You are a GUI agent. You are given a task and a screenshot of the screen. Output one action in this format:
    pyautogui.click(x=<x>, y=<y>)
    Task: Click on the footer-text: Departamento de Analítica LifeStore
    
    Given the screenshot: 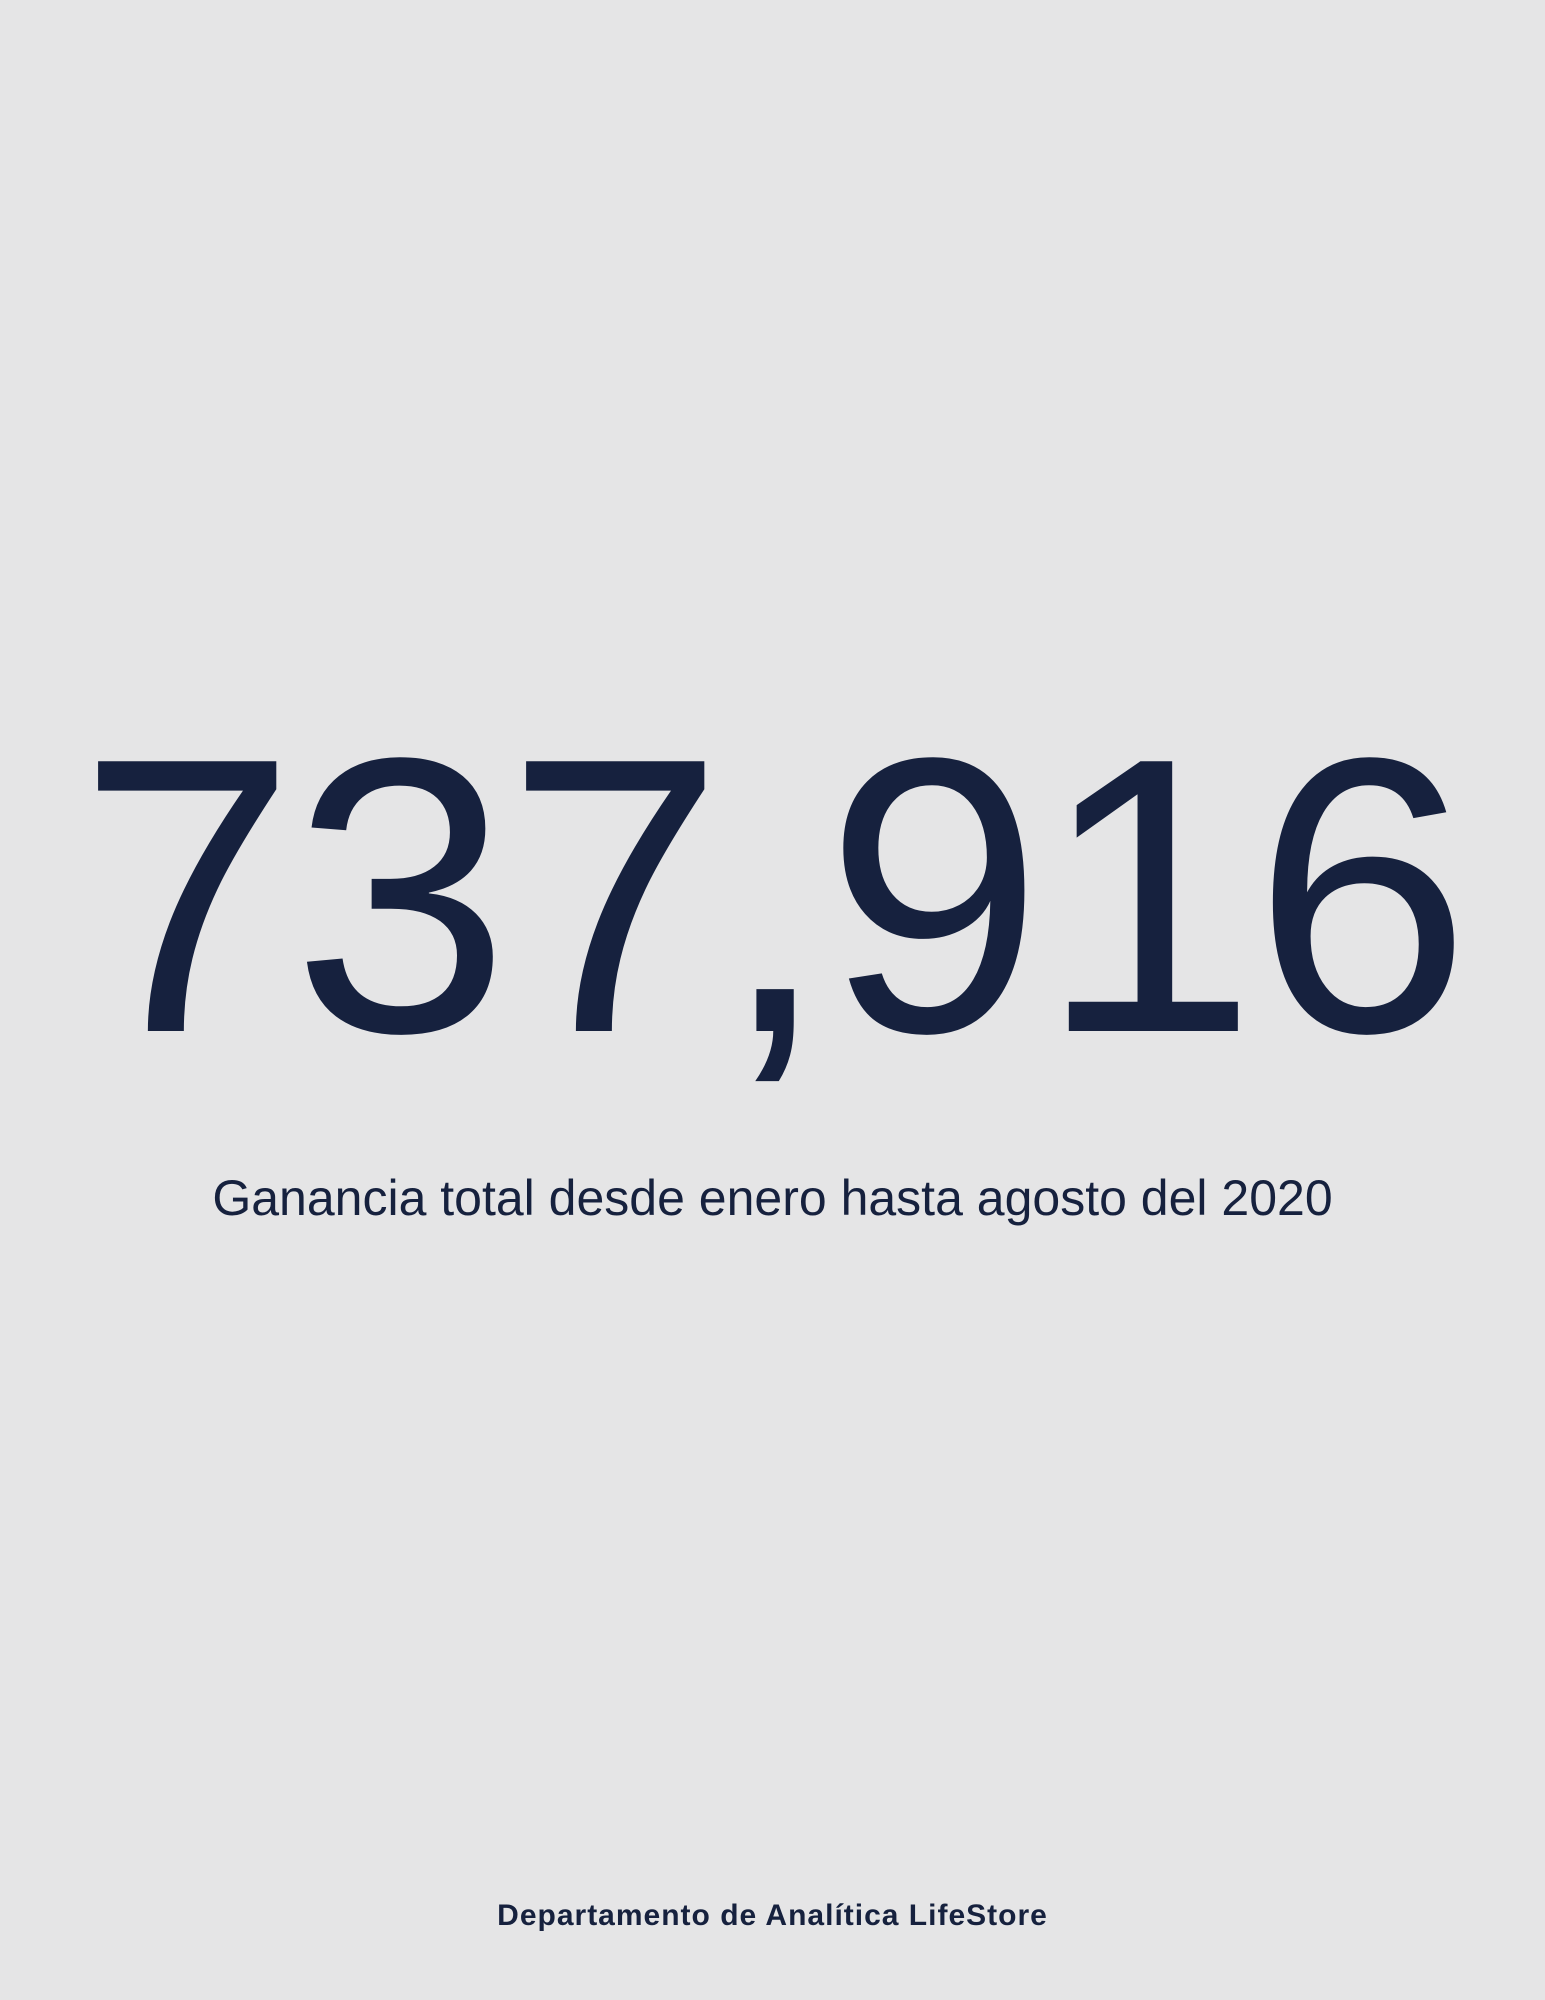 What is the action you would take?
    pyautogui.click(x=772, y=1915)
    